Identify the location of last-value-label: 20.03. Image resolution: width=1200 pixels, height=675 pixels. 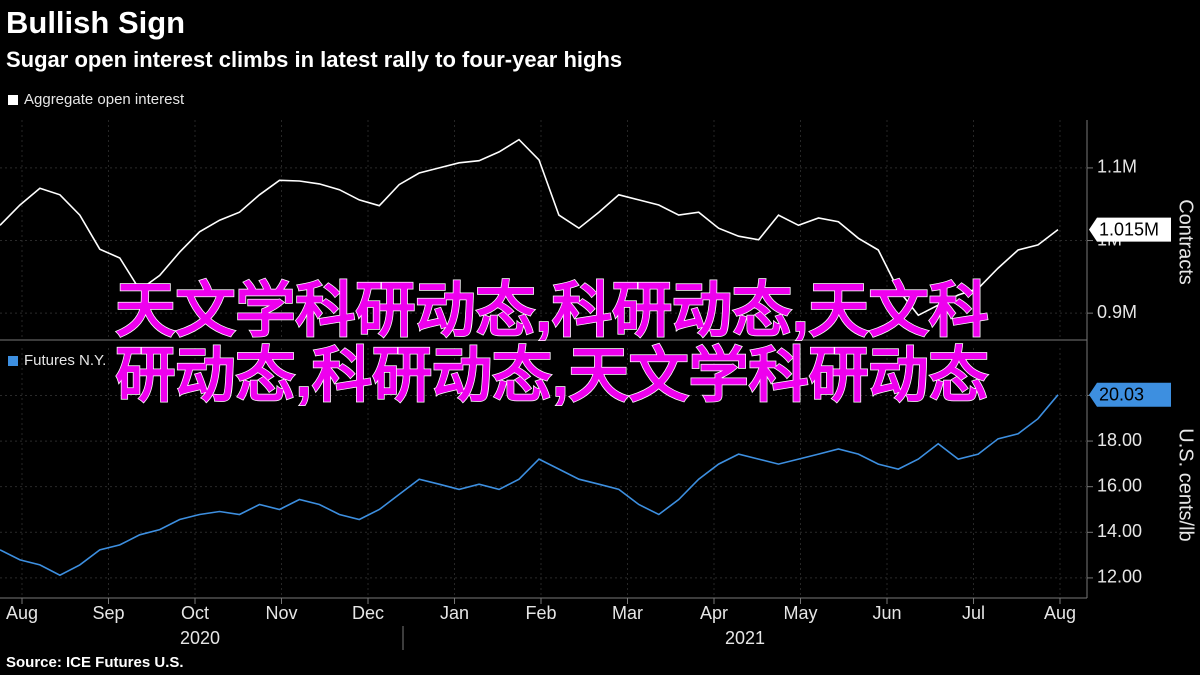
(1121, 395).